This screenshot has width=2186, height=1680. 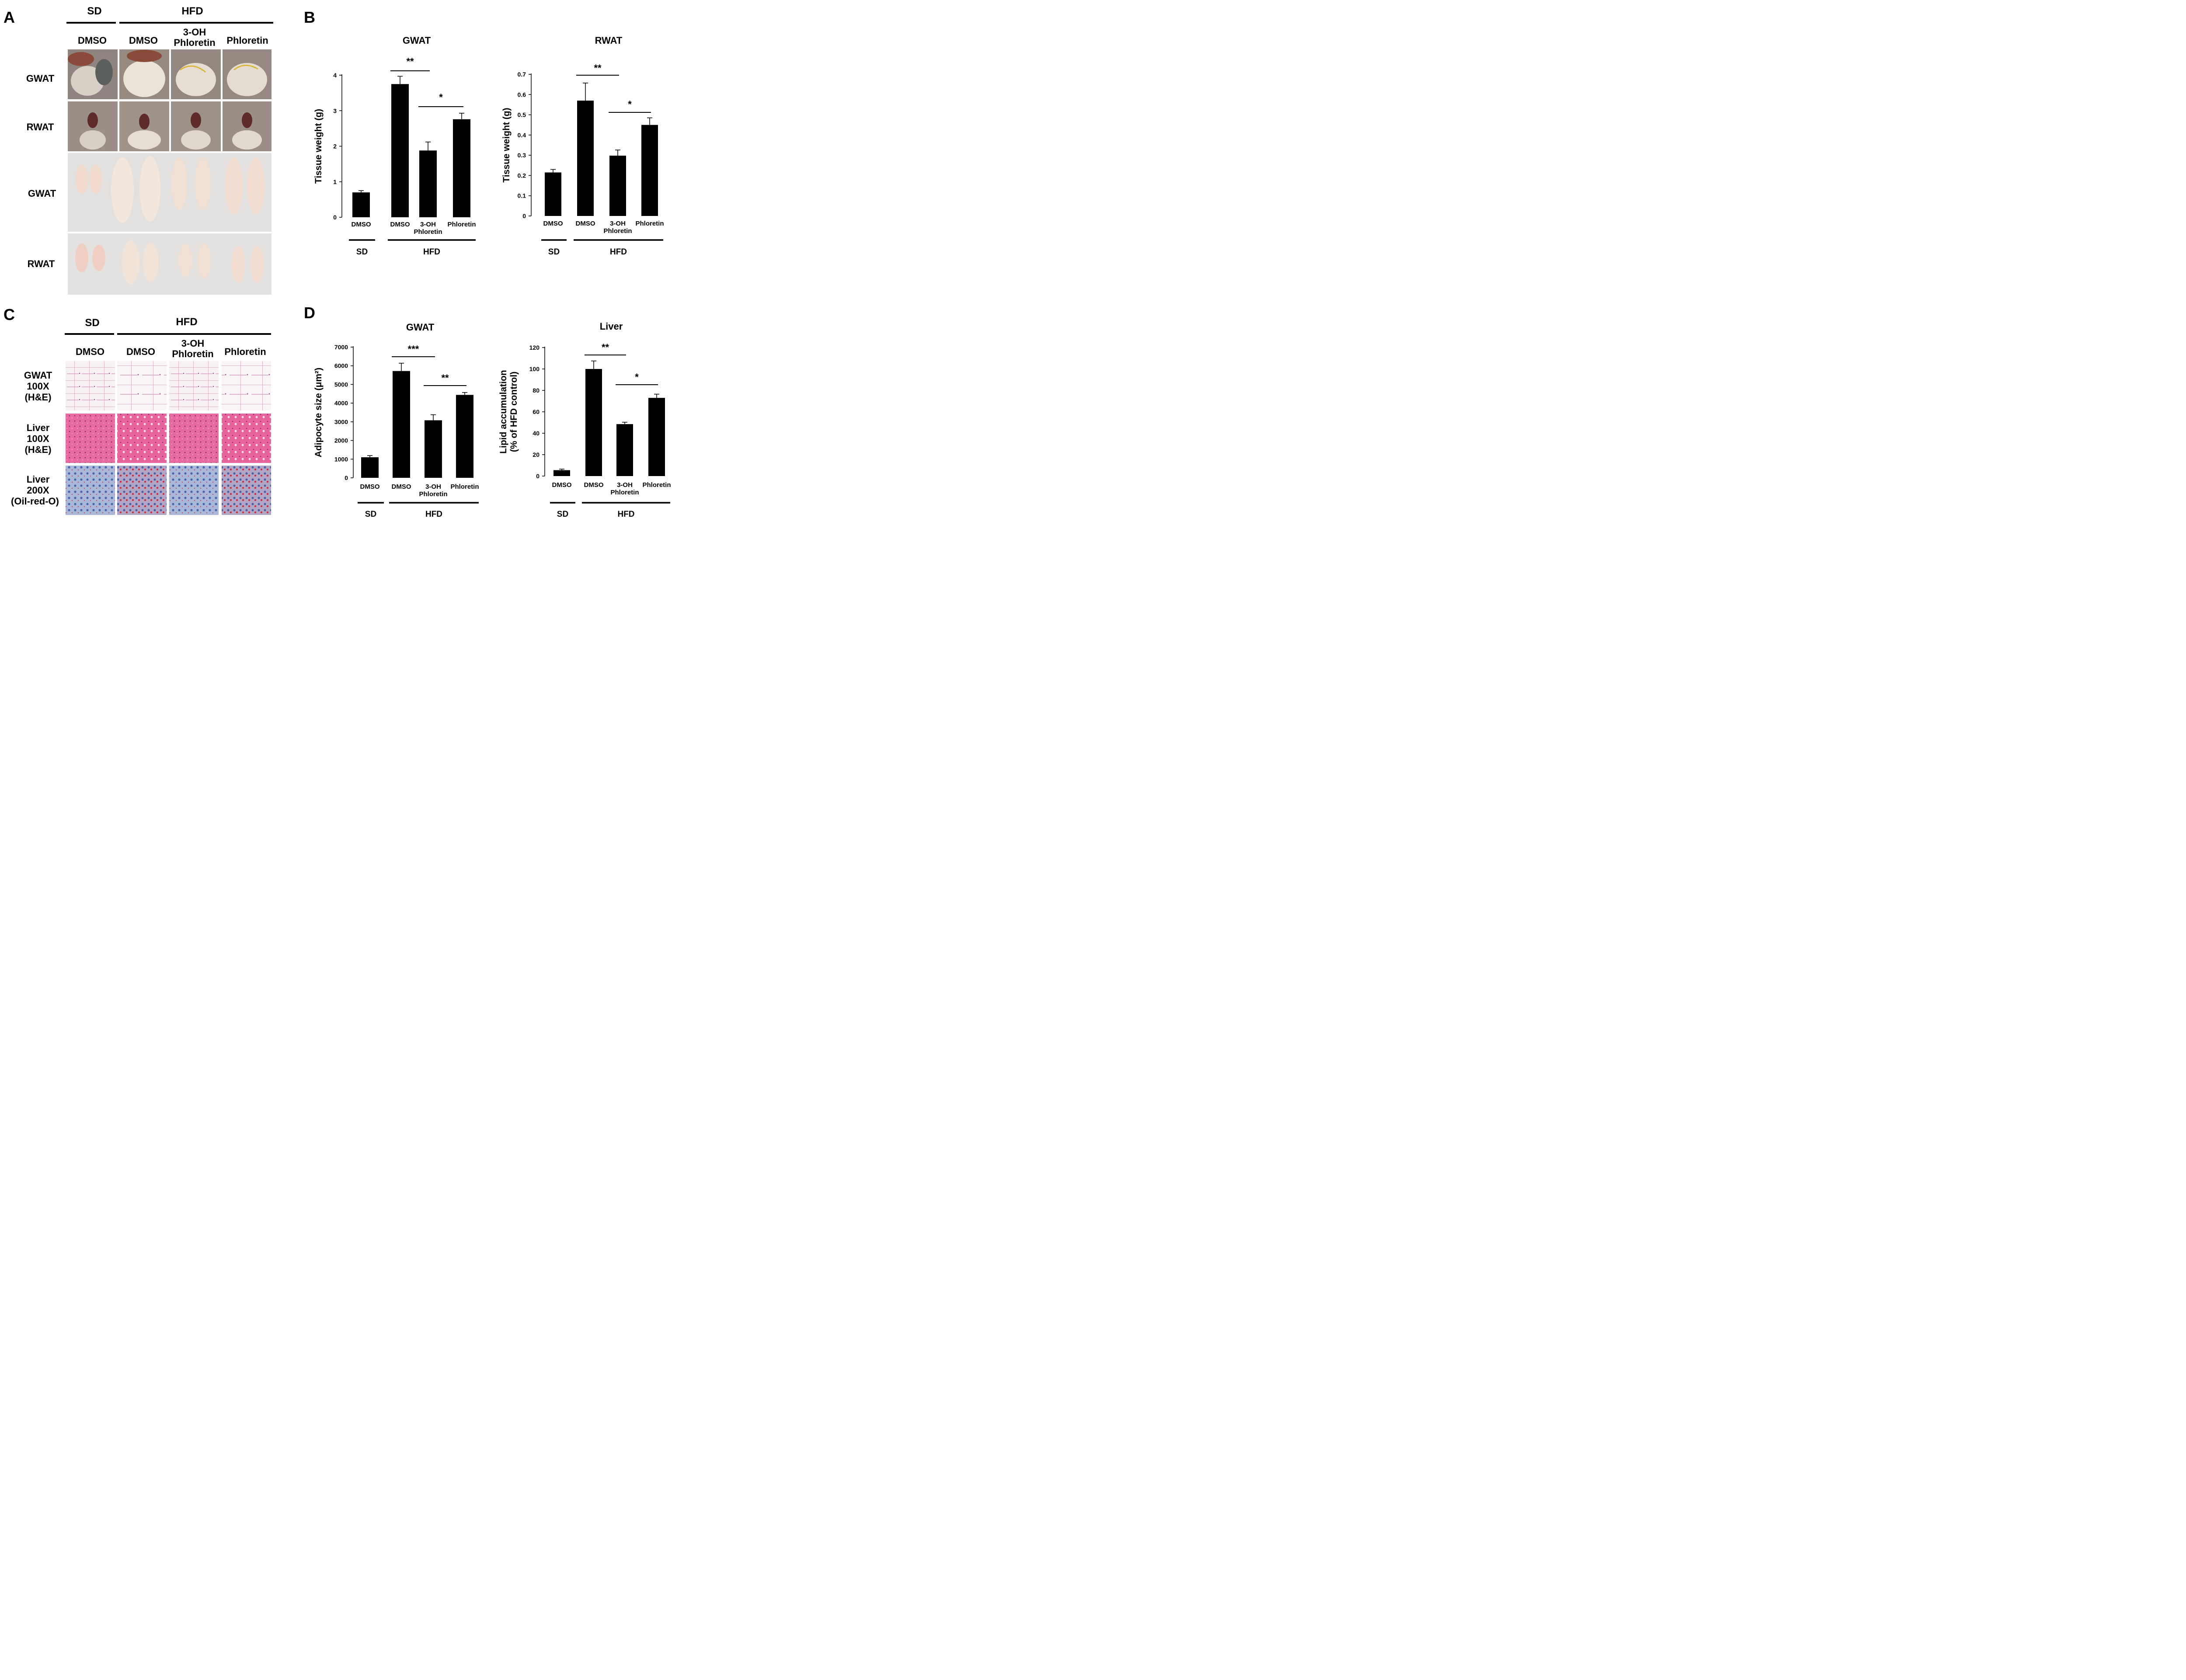 What do you see at coordinates (609, 40) in the screenshot?
I see `chart-title: RWAT` at bounding box center [609, 40].